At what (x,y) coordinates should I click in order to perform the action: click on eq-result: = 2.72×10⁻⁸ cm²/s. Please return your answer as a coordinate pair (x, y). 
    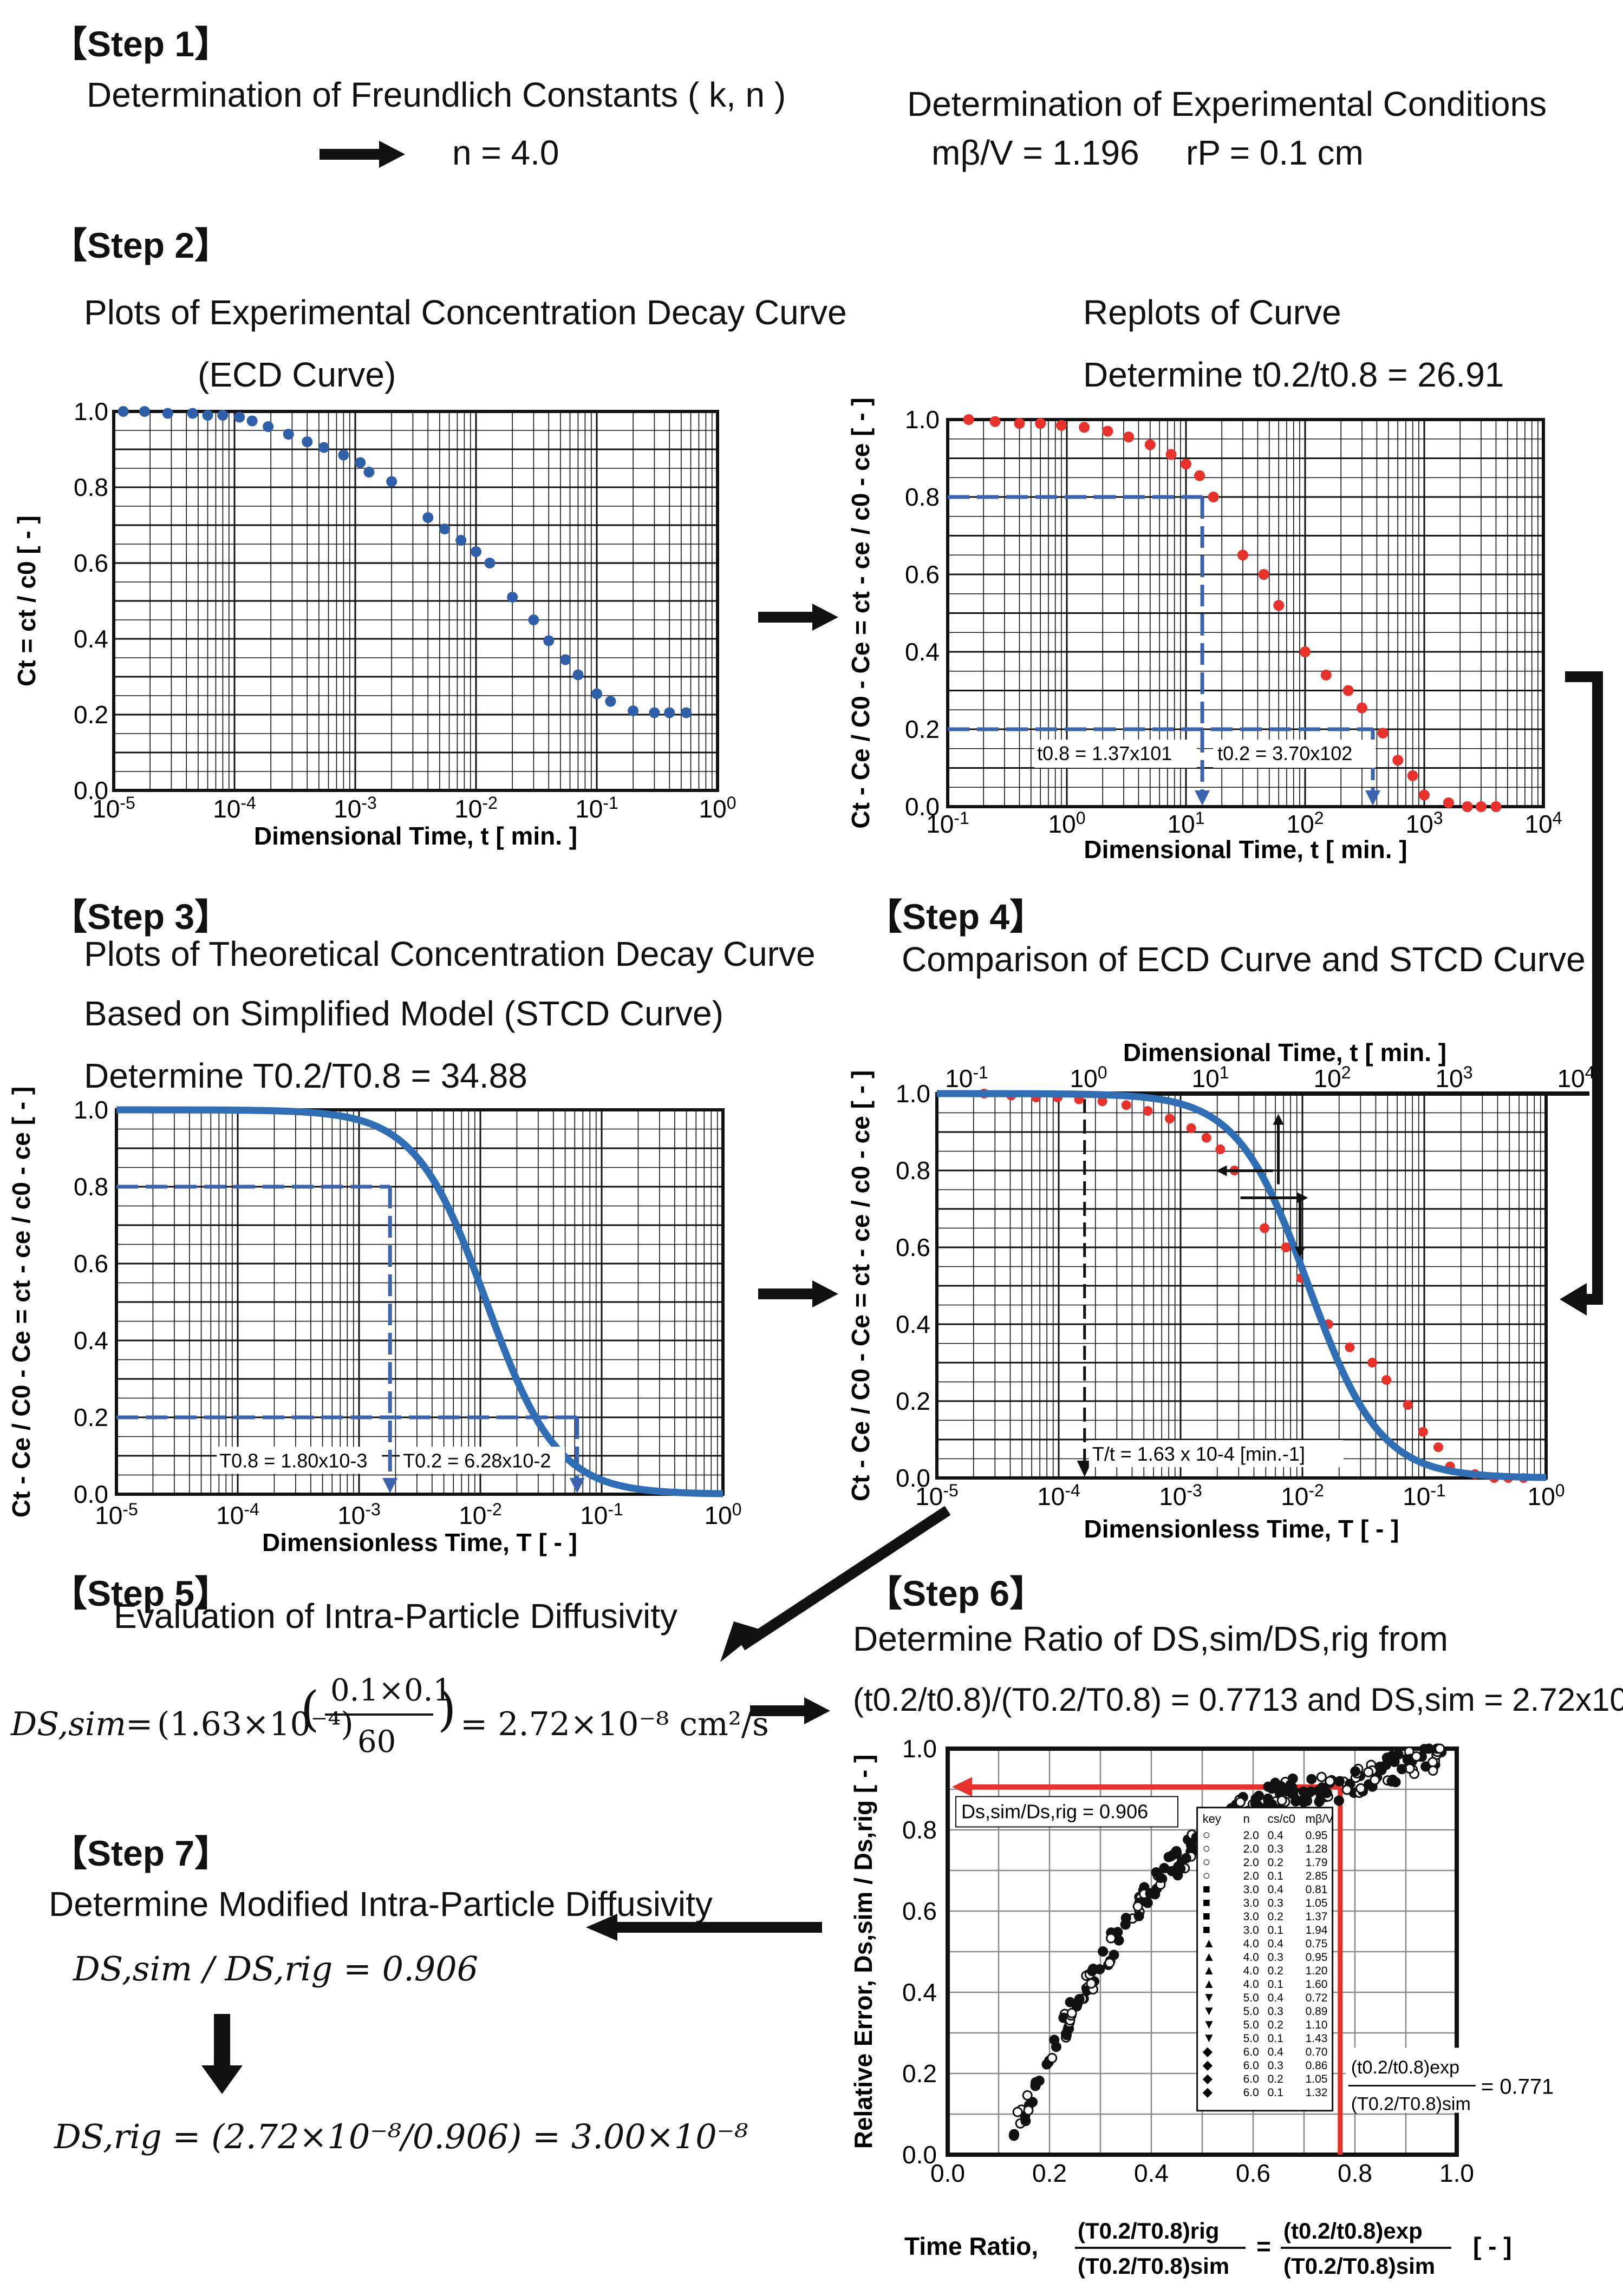
    Looking at the image, I should click on (614, 1724).